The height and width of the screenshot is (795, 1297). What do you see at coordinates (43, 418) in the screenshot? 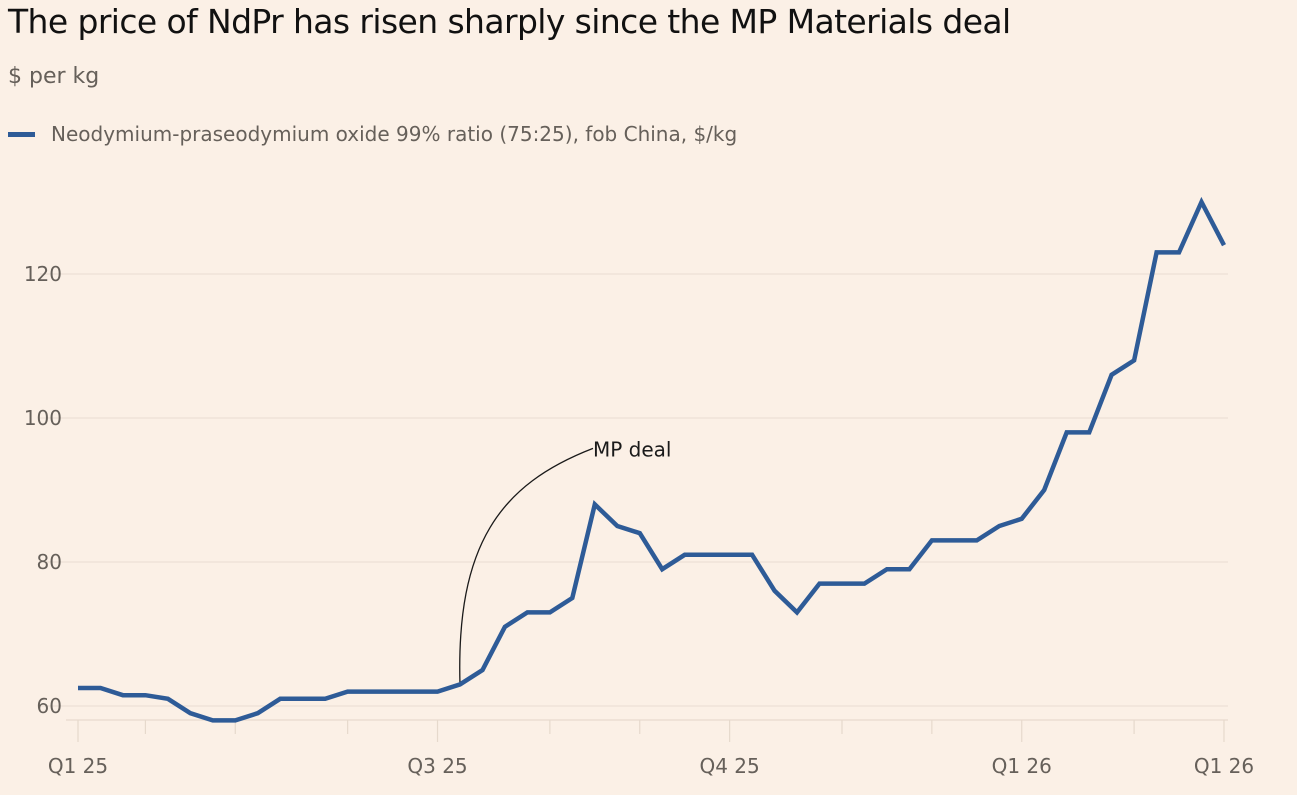
I see `y-tick-label: 100` at bounding box center [43, 418].